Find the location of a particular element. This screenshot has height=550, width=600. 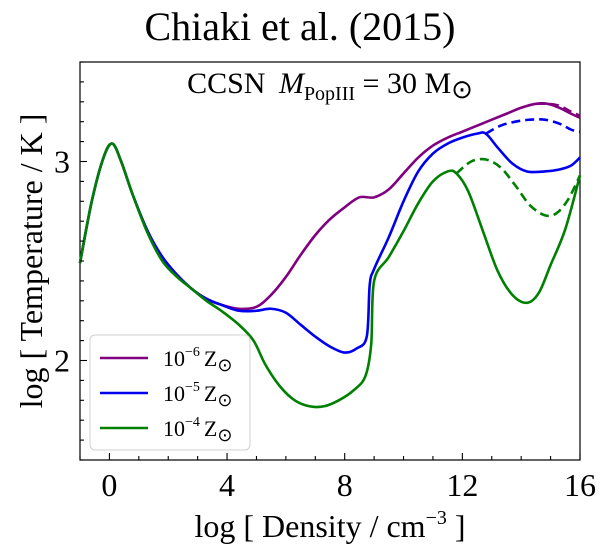

x-tick-label: 0 is located at coordinates (109, 485).